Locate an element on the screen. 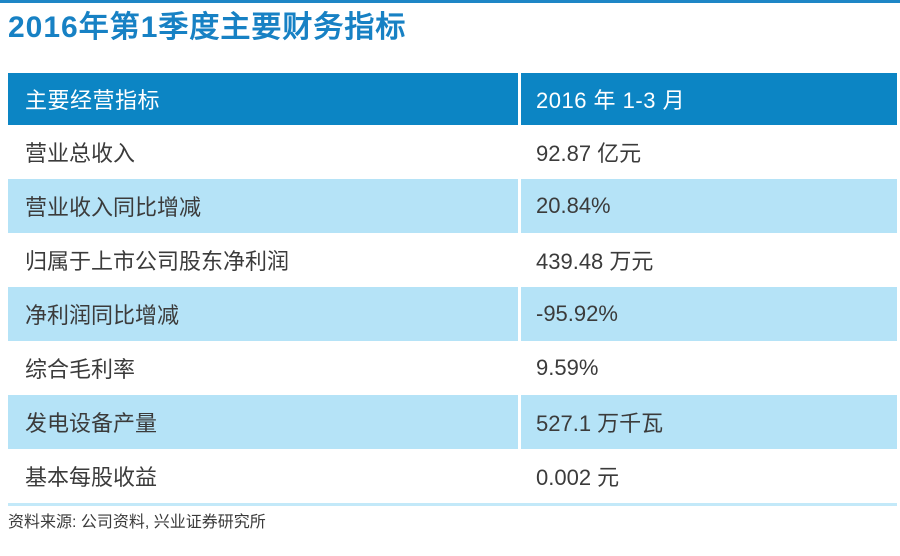  table-row: 基本每股收益 0.002 元 is located at coordinates (452, 476).